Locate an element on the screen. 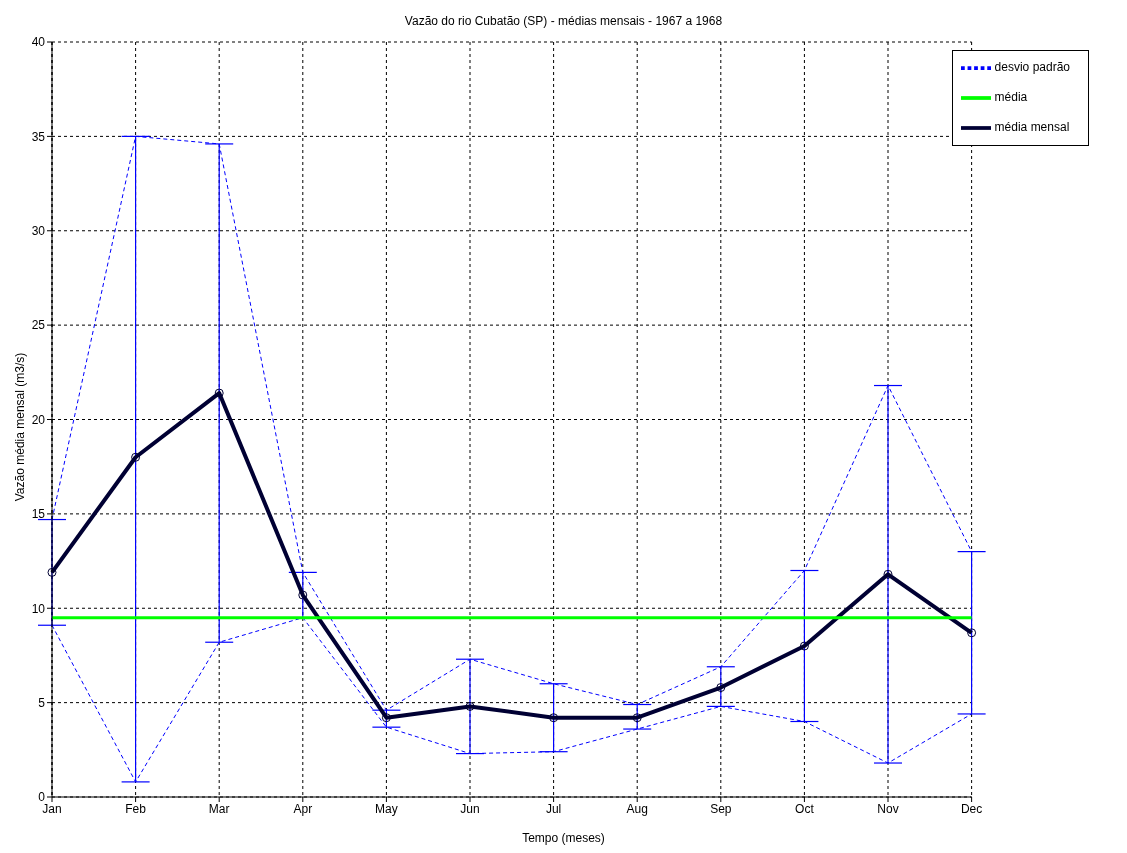 Image resolution: width=1127 pixels, height=853 pixels. y-tick-label: 10 is located at coordinates (38, 608).